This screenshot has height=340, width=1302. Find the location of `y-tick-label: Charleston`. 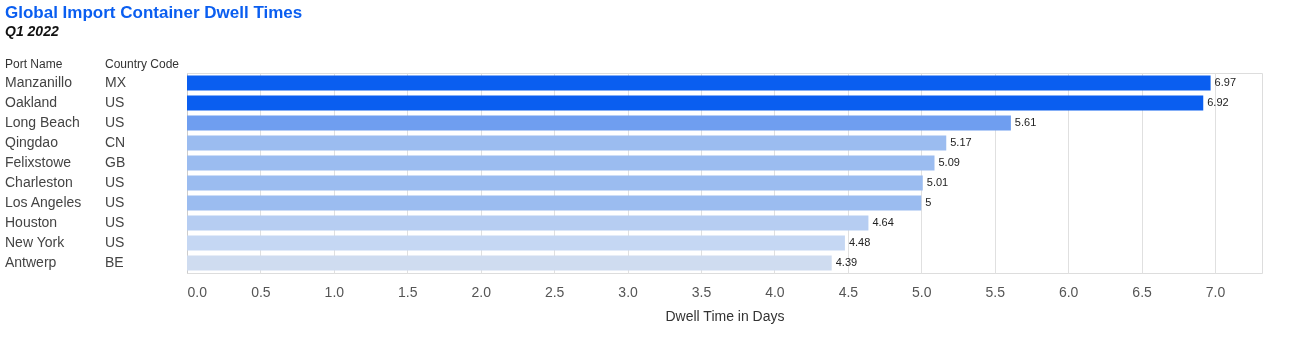

y-tick-label: Charleston is located at coordinates (39, 182).